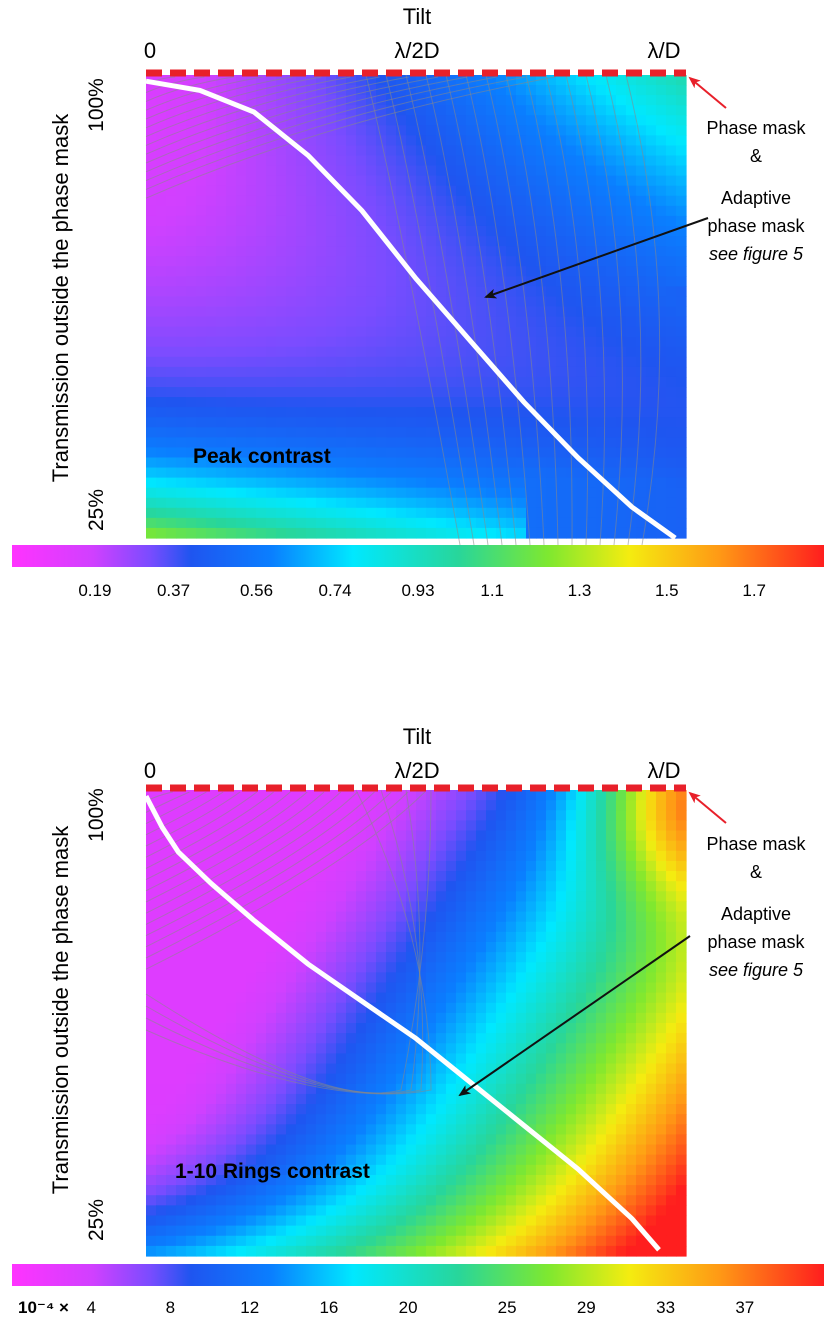 Image resolution: width=824 pixels, height=1320 pixels. What do you see at coordinates (744, 1307) in the screenshot?
I see `colorbar-tick-label: 37` at bounding box center [744, 1307].